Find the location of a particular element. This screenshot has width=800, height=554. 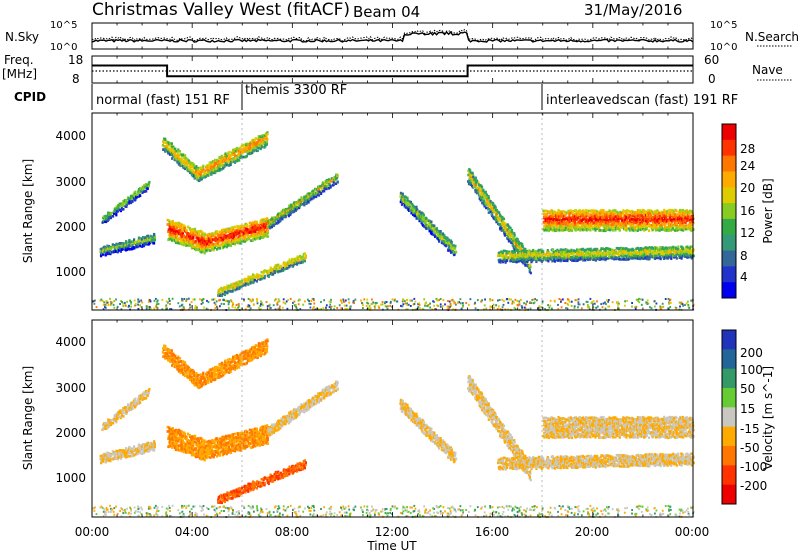

power-colorbar: 28 24 20 16 12 8 4 Power [dB] is located at coordinates (748, 211).